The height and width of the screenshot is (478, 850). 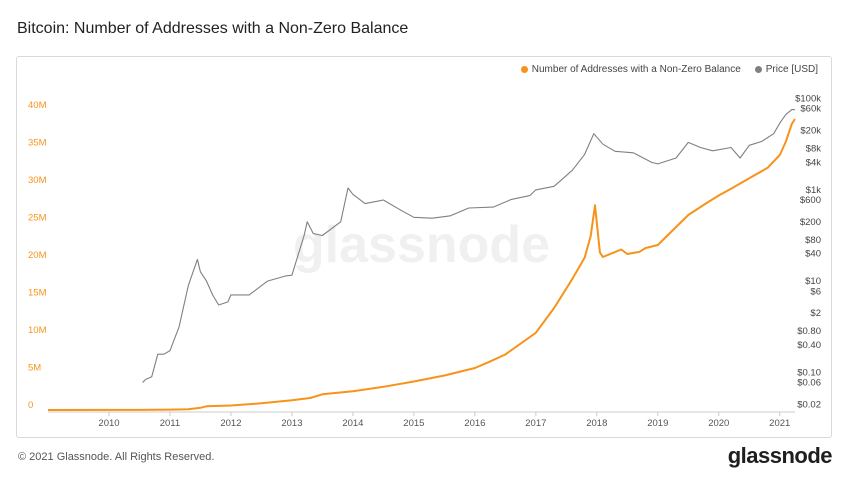 What do you see at coordinates (815, 291) in the screenshot?
I see `y-right-tick-label: $6` at bounding box center [815, 291].